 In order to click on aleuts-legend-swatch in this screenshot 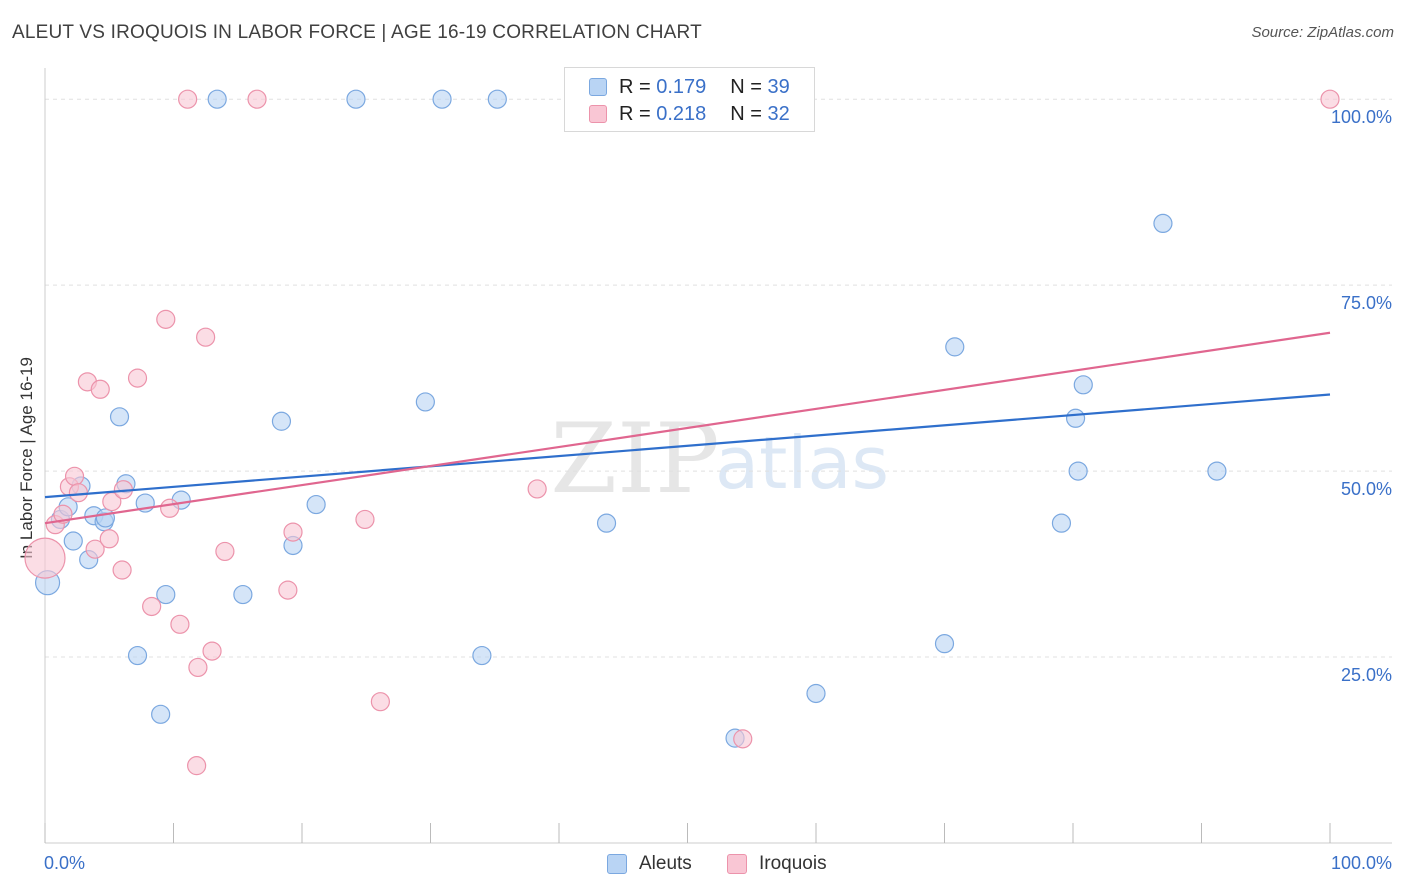, I will do `click(617, 864)`.